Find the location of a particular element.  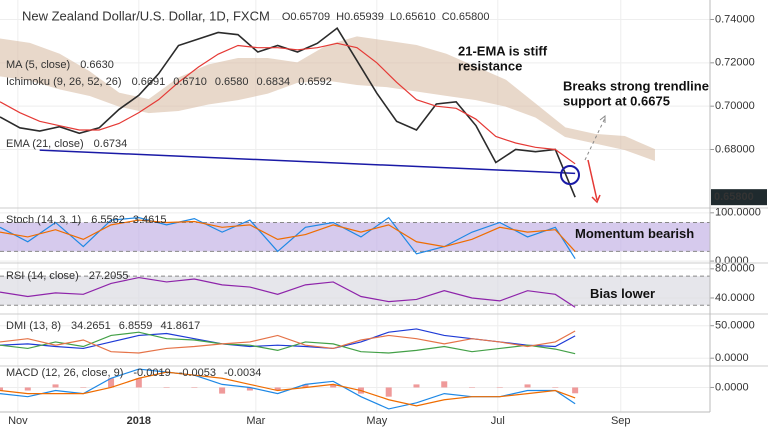

last-price-tag is located at coordinates (739, 197).